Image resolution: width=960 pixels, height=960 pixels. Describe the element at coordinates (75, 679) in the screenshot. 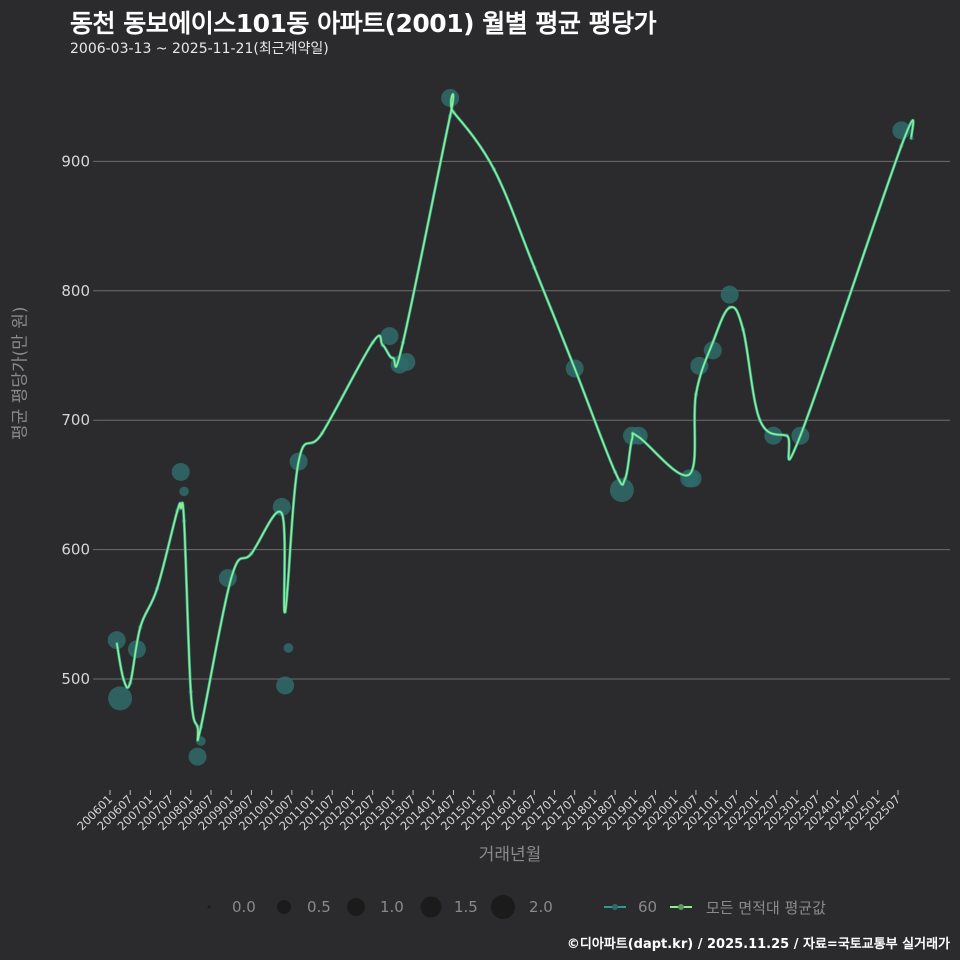

I see `y-tick-label: 500` at that location.